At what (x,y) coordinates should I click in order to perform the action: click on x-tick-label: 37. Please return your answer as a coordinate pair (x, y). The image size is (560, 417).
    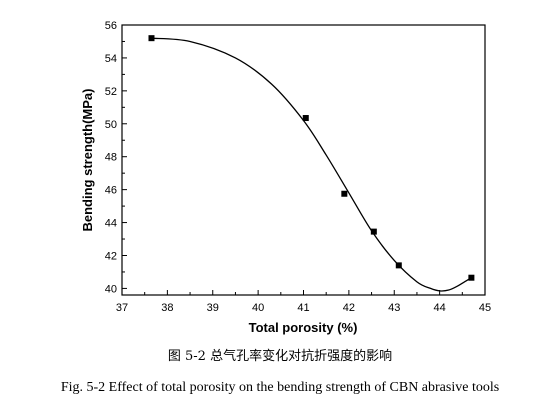
    Looking at the image, I should click on (122, 308).